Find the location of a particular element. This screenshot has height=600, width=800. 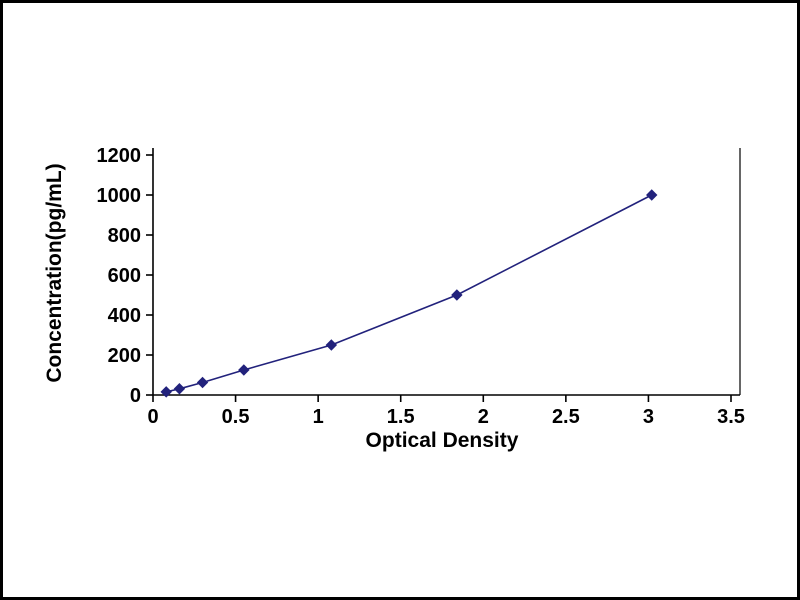

y-tick-label: 800 is located at coordinates (124, 236).